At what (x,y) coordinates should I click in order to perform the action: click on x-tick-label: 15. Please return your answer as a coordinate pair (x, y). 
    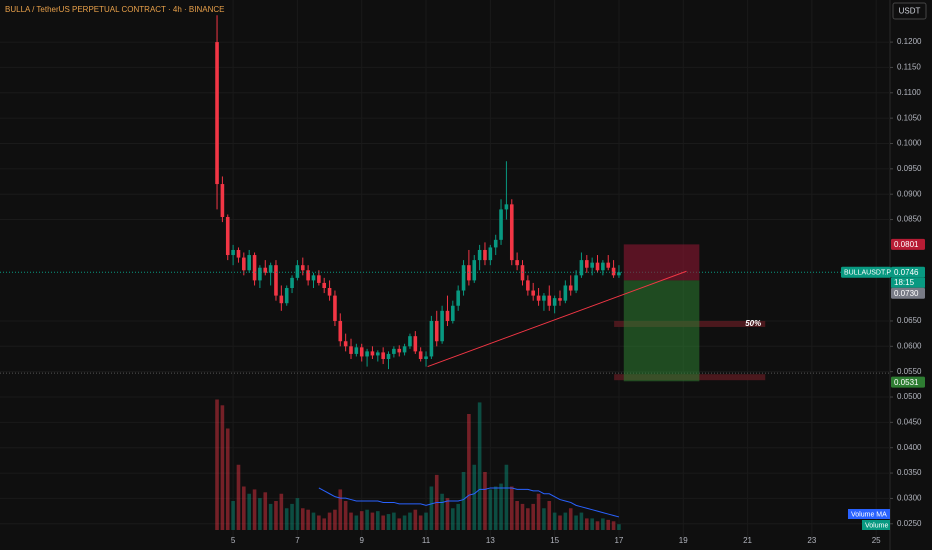
    Looking at the image, I should click on (554, 540).